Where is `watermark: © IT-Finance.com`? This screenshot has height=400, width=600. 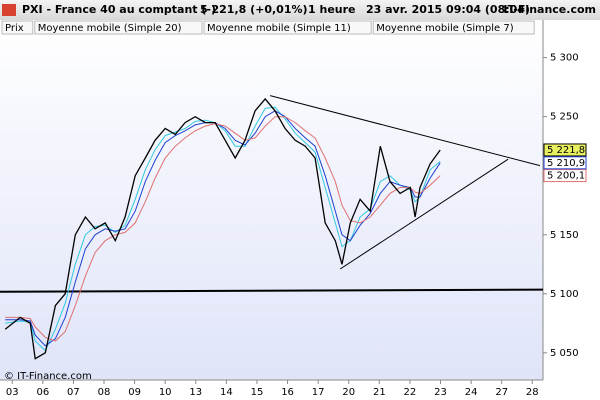 watermark: © IT-Finance.com is located at coordinates (48, 376).